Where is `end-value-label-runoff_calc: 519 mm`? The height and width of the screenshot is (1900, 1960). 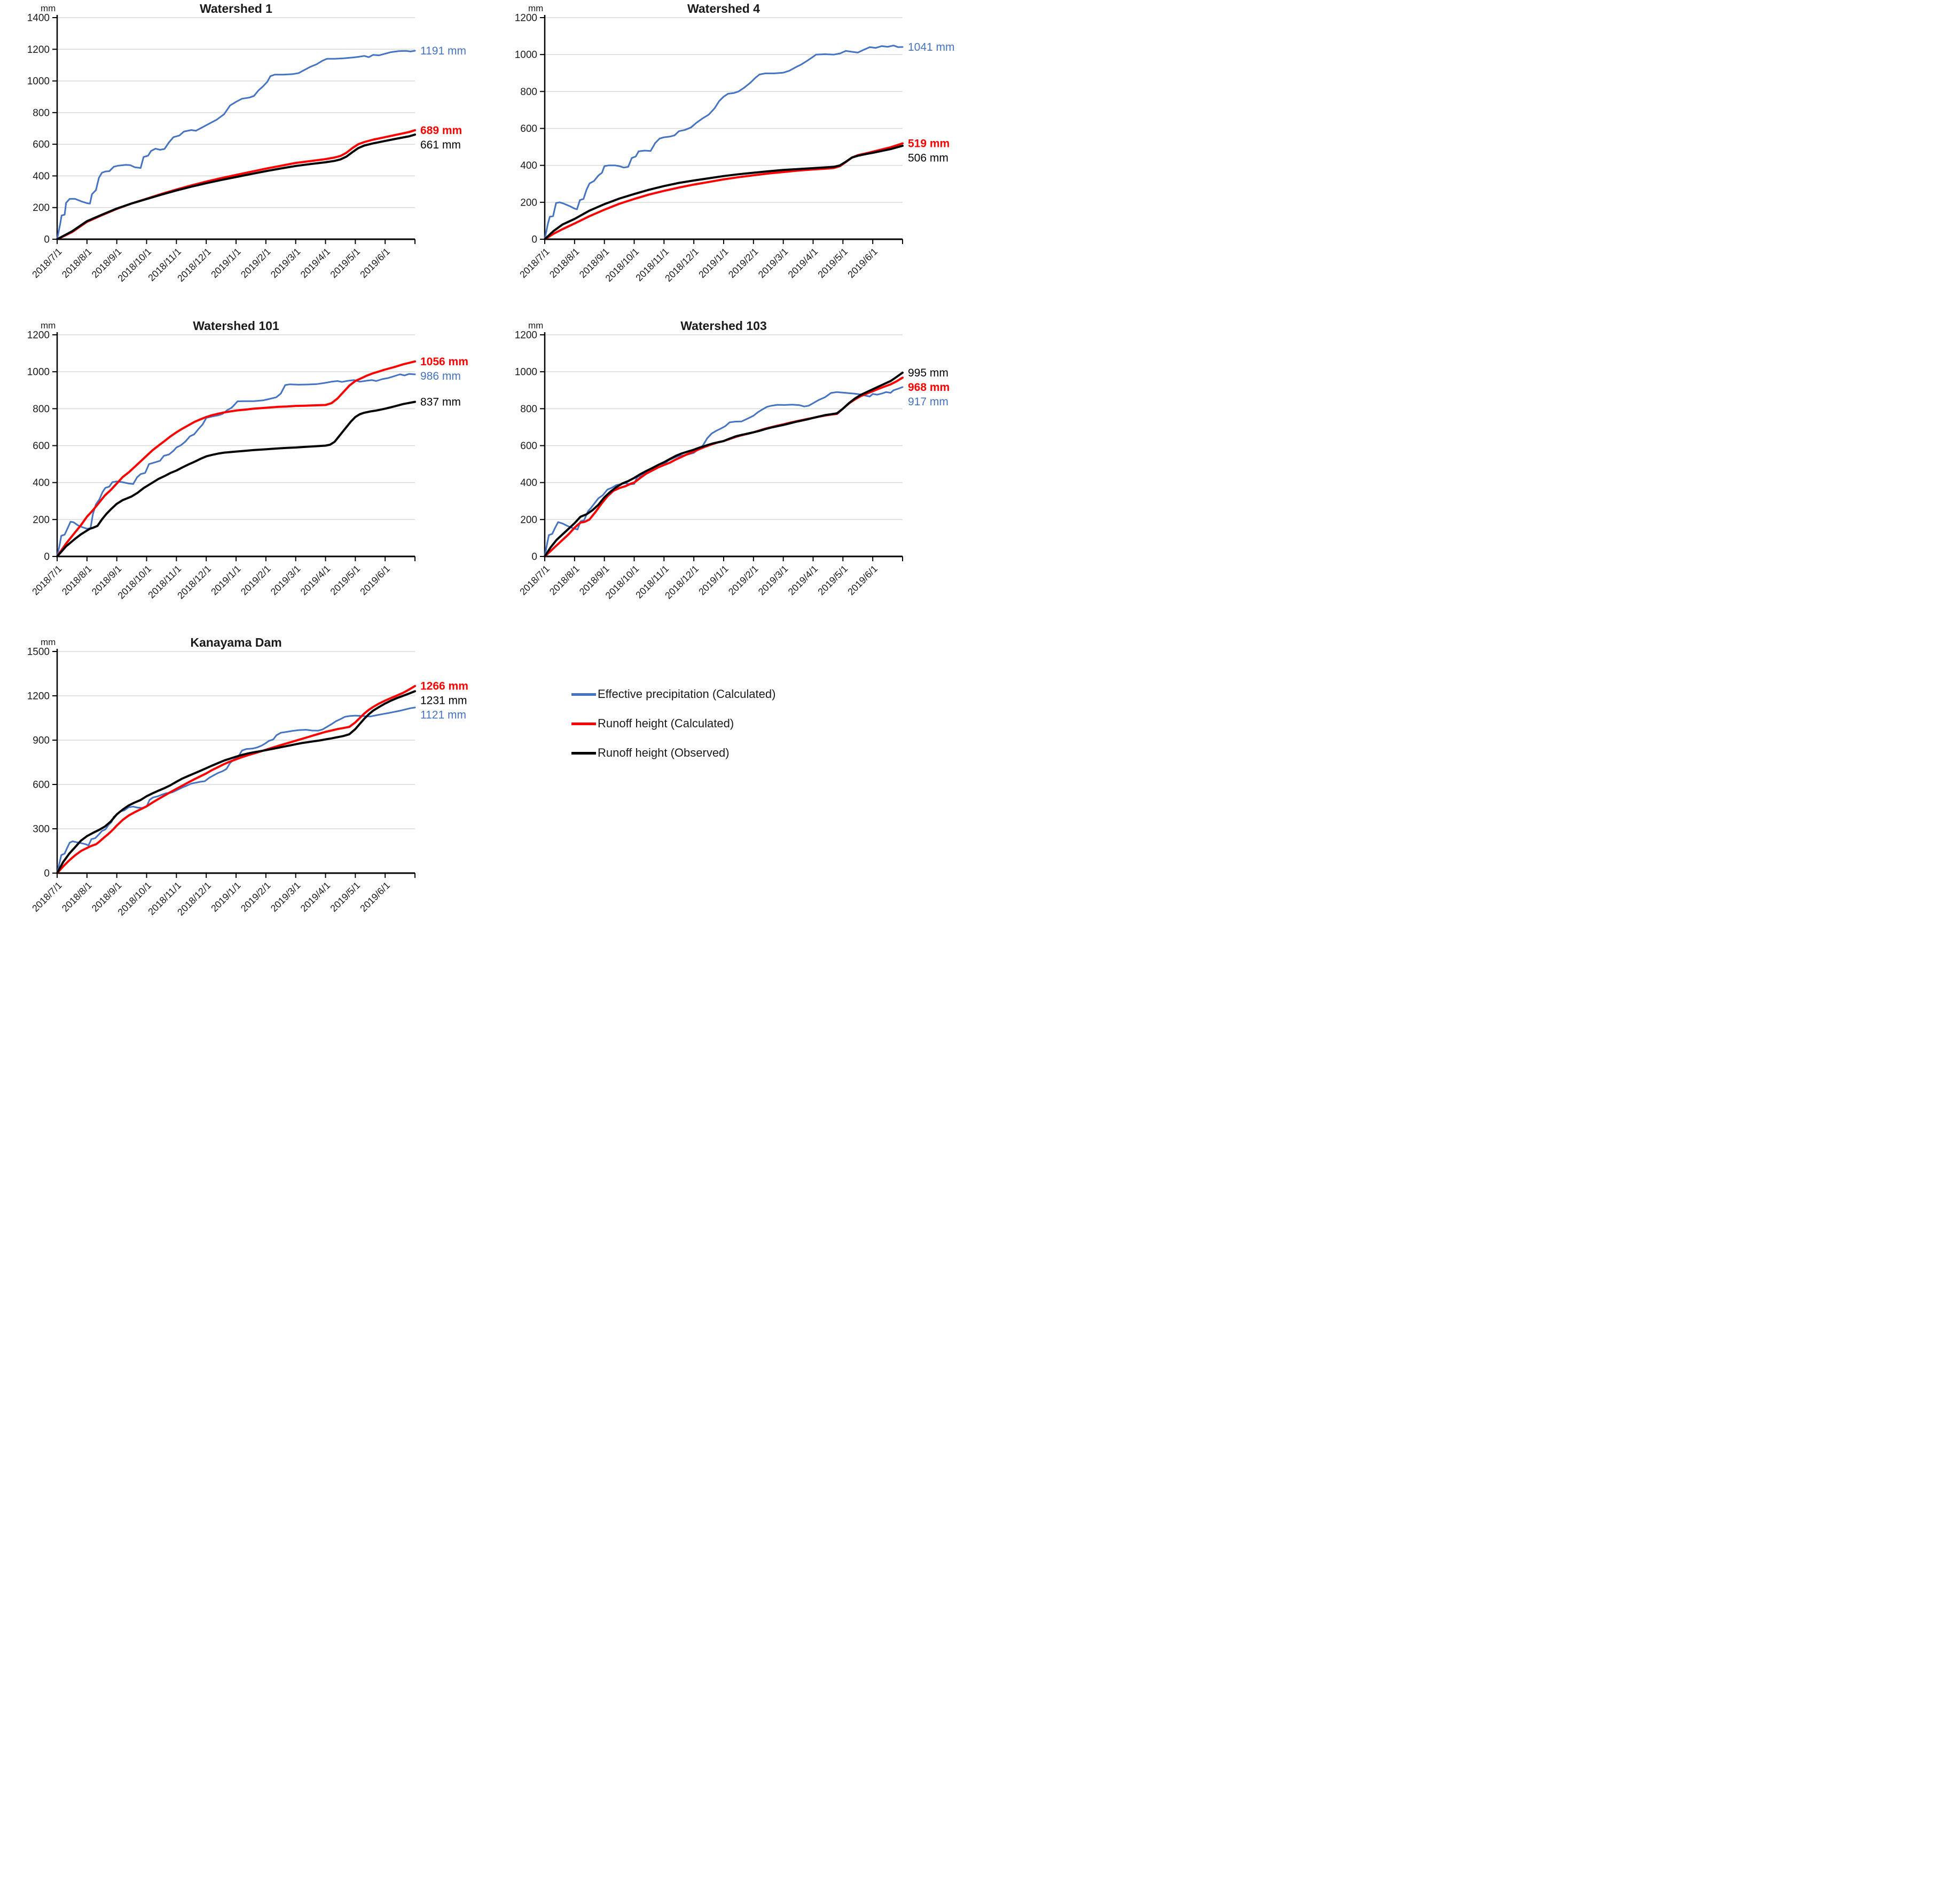 end-value-label-runoff_calc: 519 mm is located at coordinates (929, 144).